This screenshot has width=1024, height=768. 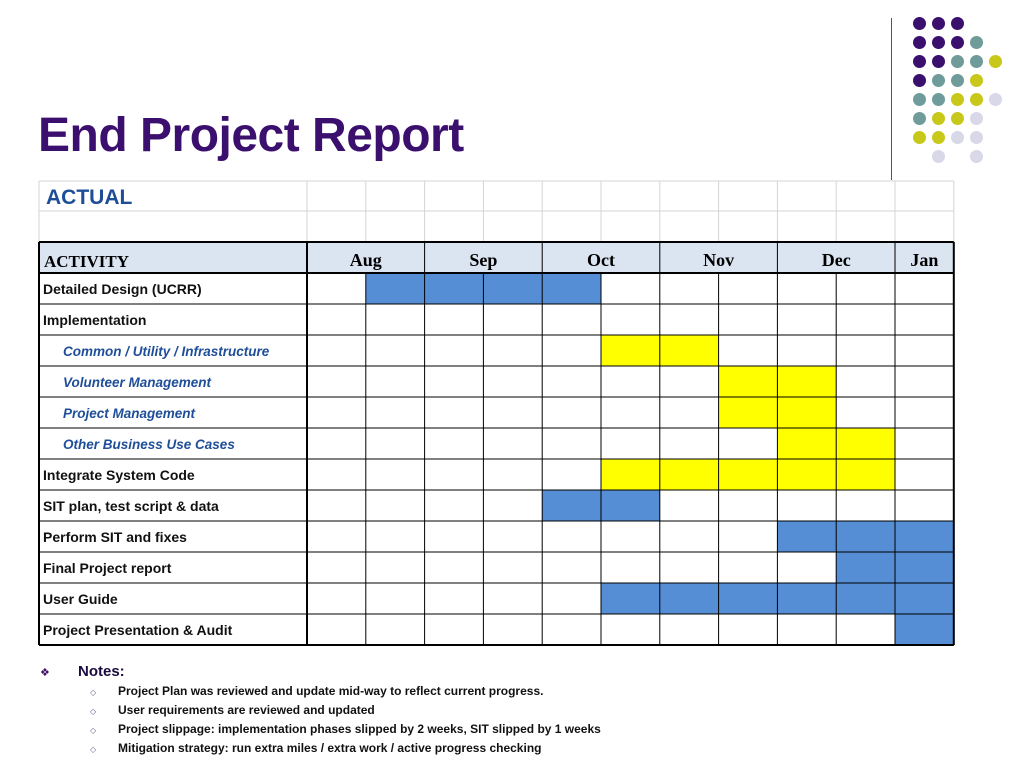 I want to click on activity-label: Detailed Design (UCRR), so click(x=122, y=289).